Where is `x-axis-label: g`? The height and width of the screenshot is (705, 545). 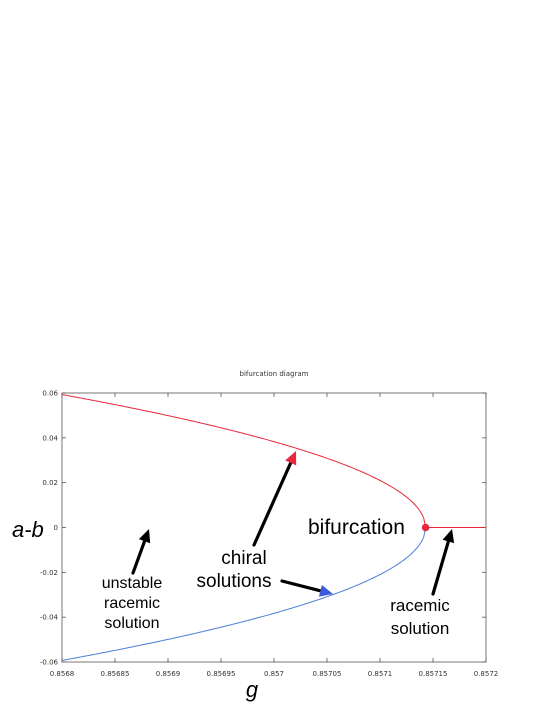
x-axis-label: g is located at coordinates (252, 689).